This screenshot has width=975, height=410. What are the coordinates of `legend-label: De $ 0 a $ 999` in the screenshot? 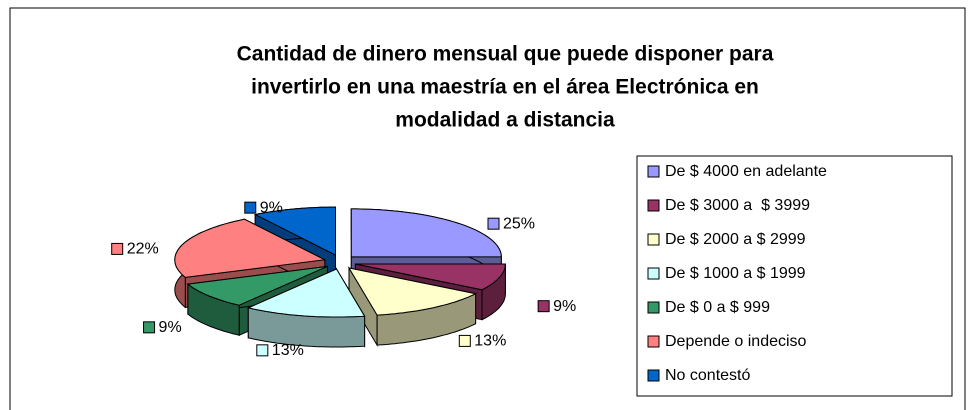 It's located at (717, 307).